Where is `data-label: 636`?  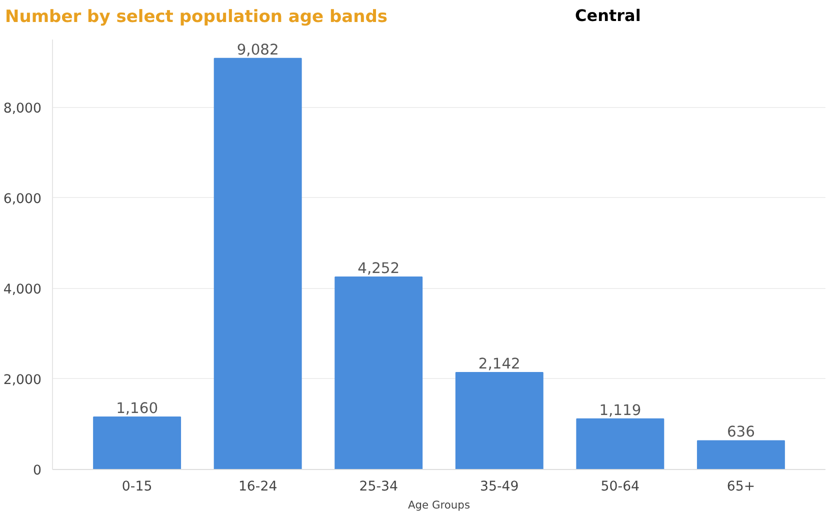
data-label: 636 is located at coordinates (740, 432).